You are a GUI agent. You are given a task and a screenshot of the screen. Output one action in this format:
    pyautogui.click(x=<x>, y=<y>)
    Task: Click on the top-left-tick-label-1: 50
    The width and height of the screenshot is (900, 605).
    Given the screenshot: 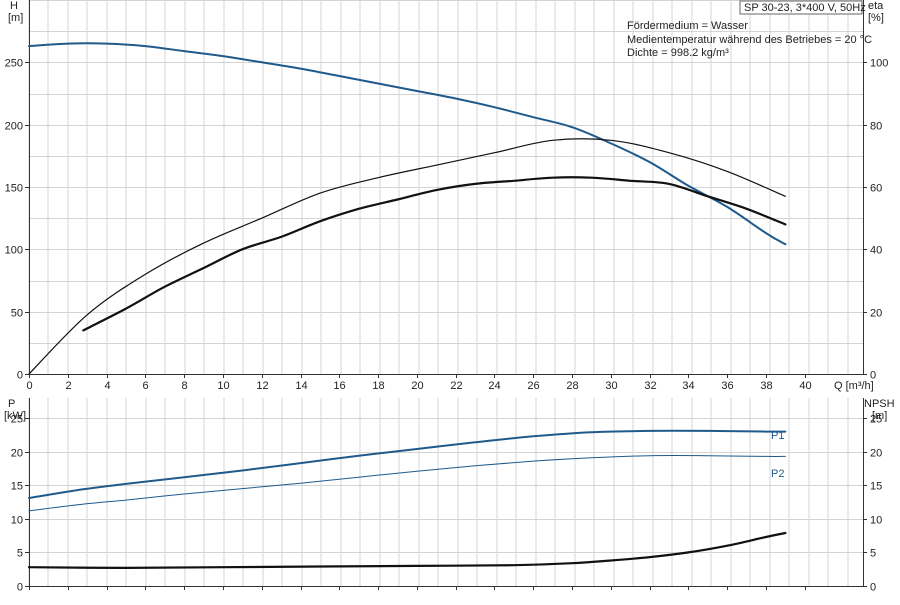 What is the action you would take?
    pyautogui.click(x=17, y=314)
    